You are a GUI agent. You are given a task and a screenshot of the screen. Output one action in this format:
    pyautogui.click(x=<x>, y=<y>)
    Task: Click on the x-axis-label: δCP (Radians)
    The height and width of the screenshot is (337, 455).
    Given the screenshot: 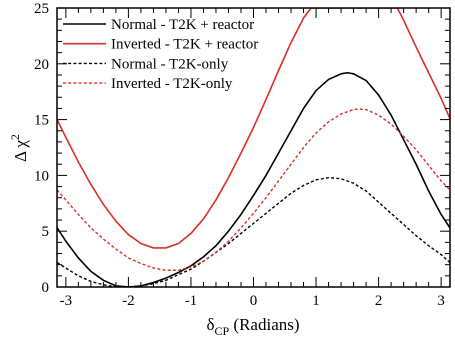 What is the action you would take?
    pyautogui.click(x=252, y=326)
    